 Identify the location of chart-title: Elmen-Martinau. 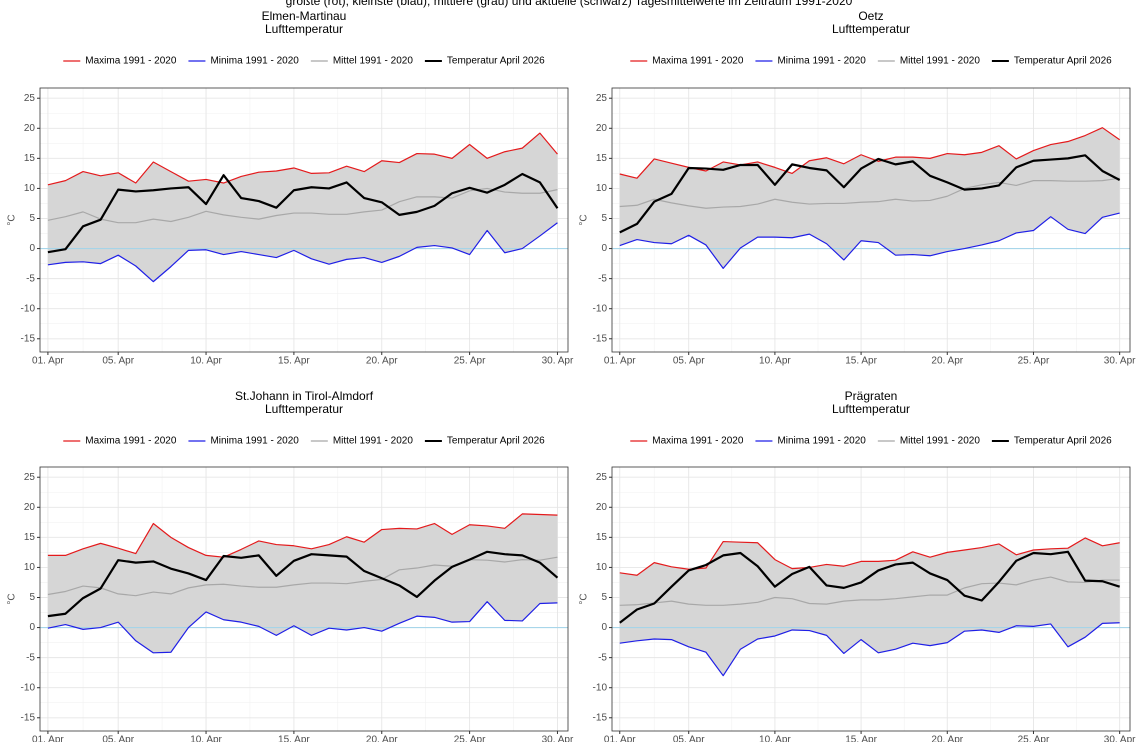
(304, 16).